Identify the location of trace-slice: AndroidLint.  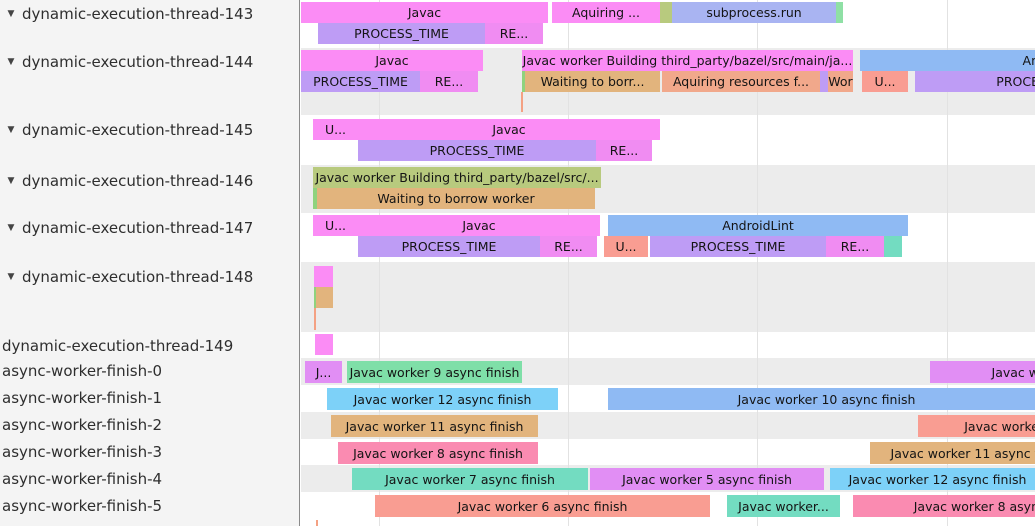
(758, 225).